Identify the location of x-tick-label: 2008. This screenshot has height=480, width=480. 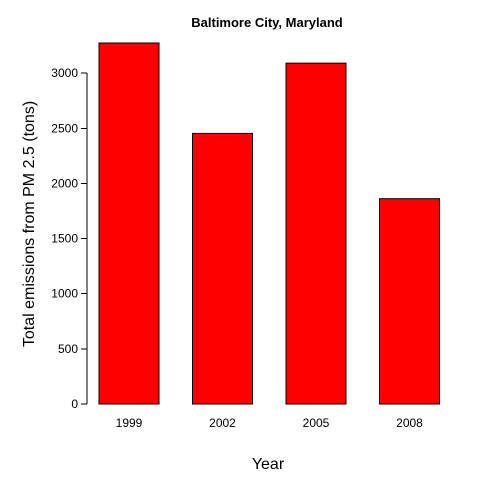
(409, 423).